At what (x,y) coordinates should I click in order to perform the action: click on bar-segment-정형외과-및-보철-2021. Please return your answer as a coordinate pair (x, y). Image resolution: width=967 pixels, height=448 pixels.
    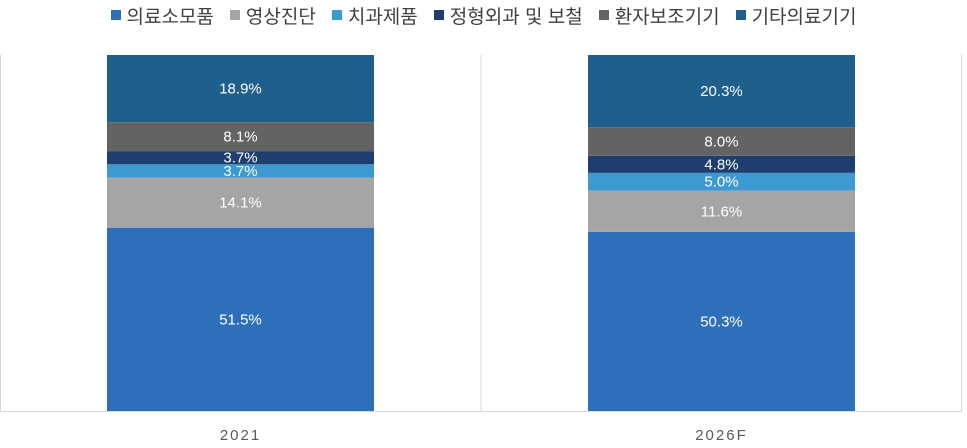
    Looking at the image, I should click on (240, 158).